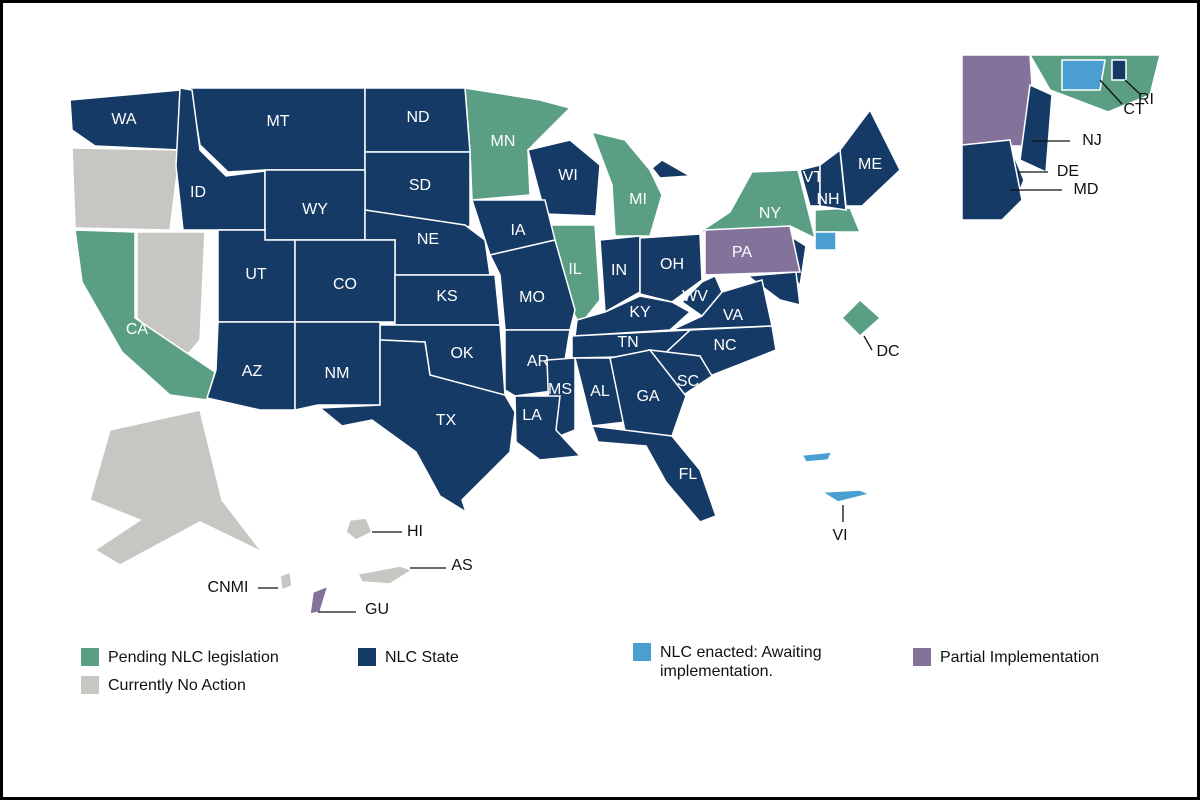 The height and width of the screenshot is (800, 1200). Describe the element at coordinates (461, 565) in the screenshot. I see `state-label: AS` at that location.